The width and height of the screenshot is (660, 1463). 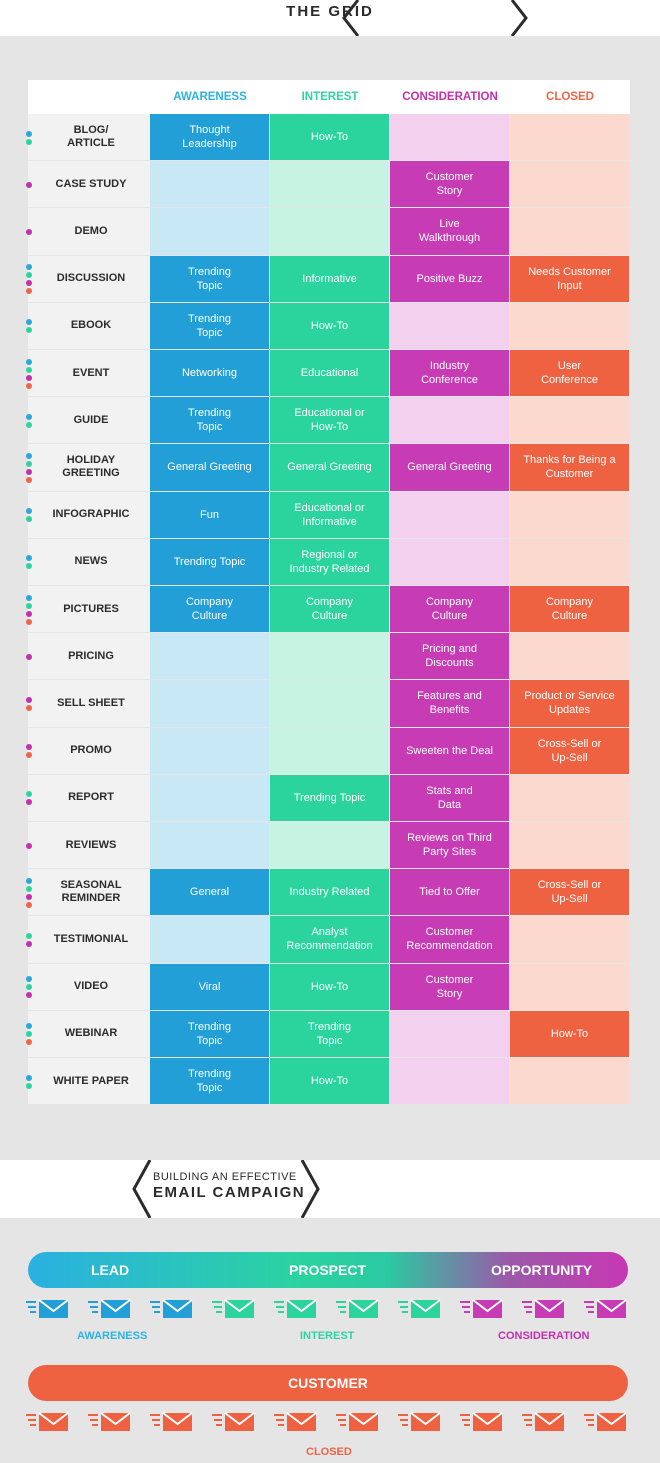 I want to click on row-label: SELL SHEET, so click(x=89, y=703).